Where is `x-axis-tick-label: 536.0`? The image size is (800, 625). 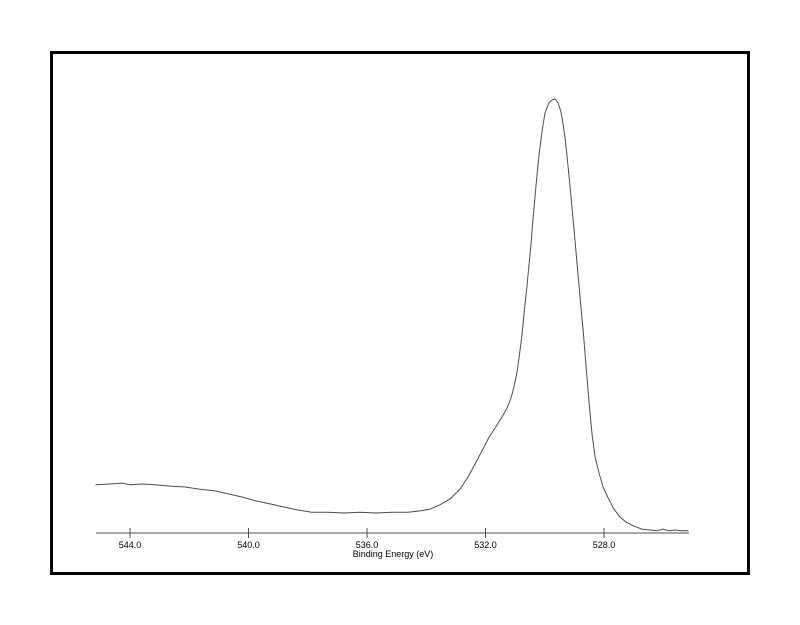 x-axis-tick-label: 536.0 is located at coordinates (367, 545).